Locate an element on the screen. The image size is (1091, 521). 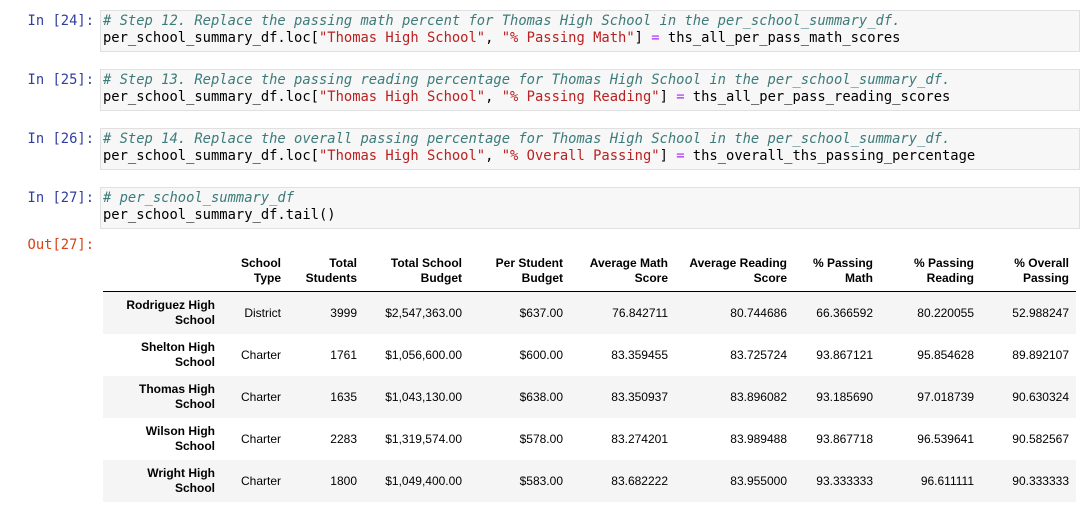
header-rule is located at coordinates (589, 291).